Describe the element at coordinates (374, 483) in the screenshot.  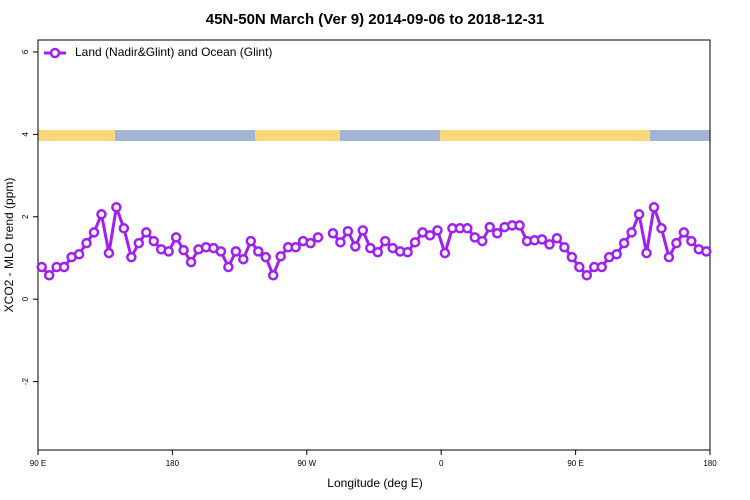
I see `x-axis-label: Longitude (deg E)` at that location.